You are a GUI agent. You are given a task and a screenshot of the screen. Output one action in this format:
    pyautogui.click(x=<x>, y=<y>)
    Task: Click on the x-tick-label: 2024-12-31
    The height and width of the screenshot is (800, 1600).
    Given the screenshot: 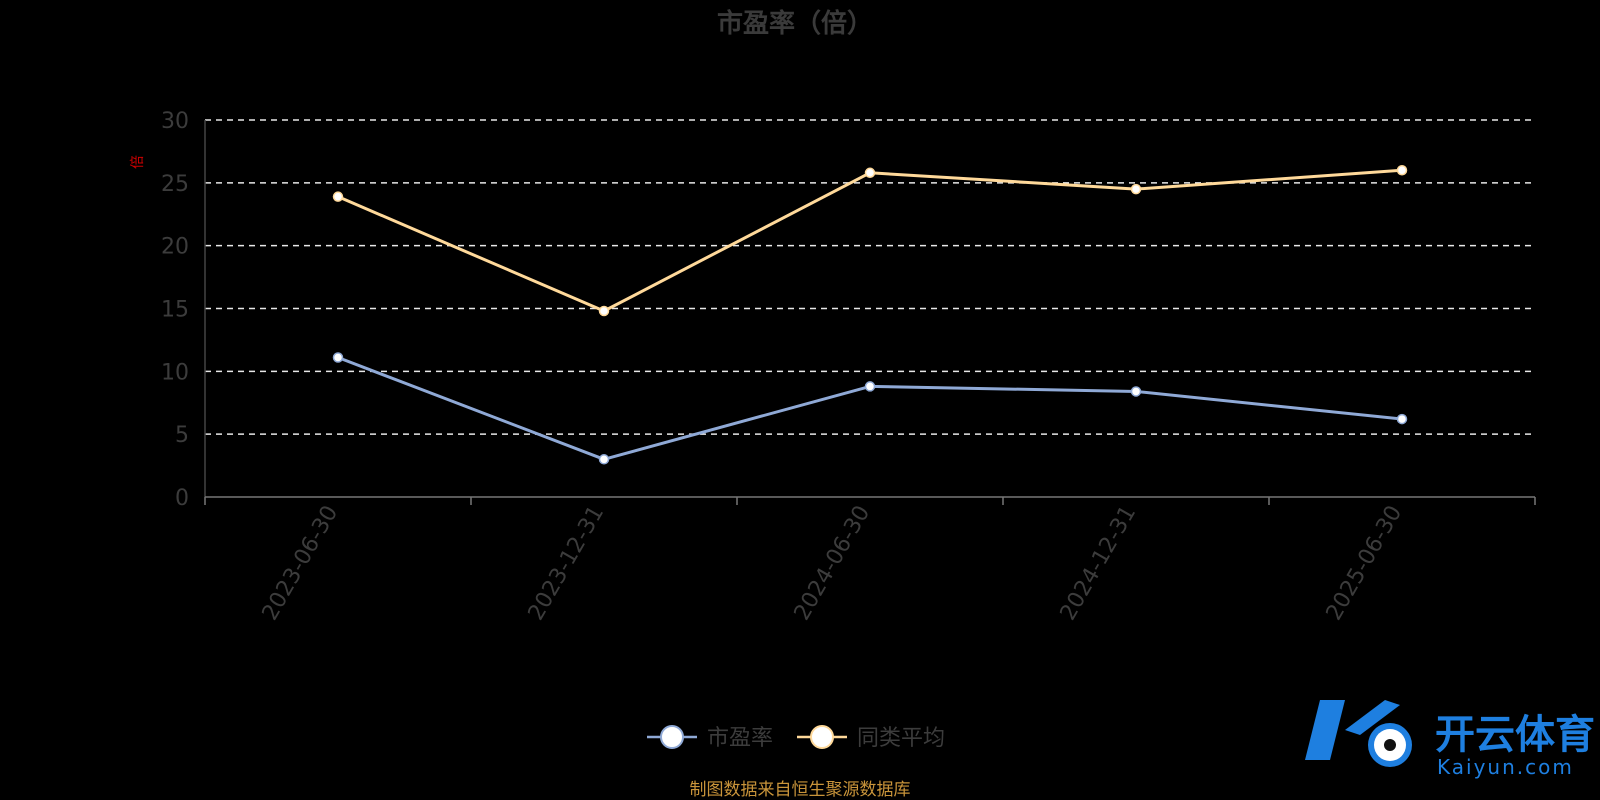 What is the action you would take?
    pyautogui.click(x=1099, y=563)
    